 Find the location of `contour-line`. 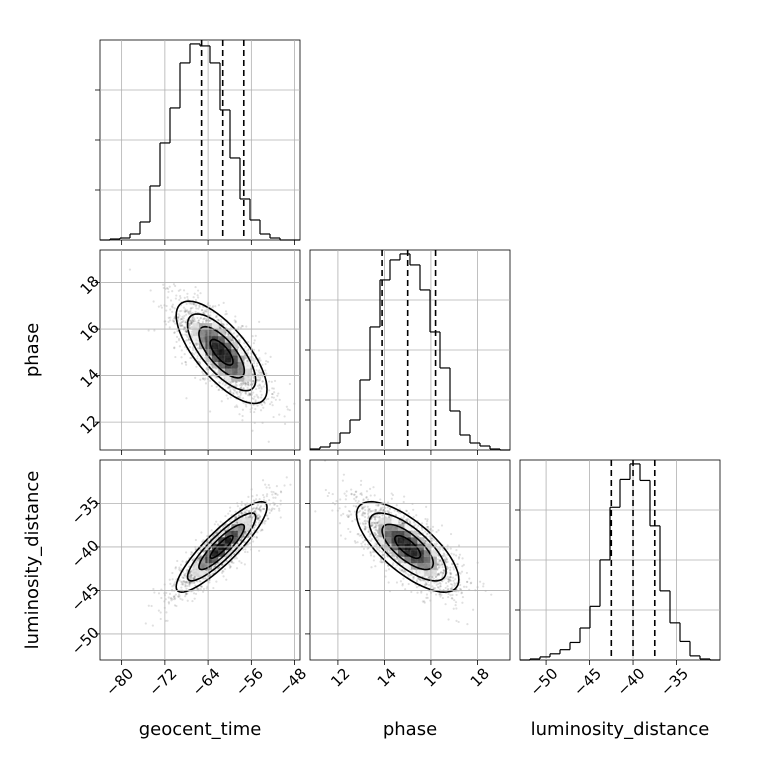

contour-line is located at coordinates (221, 547).